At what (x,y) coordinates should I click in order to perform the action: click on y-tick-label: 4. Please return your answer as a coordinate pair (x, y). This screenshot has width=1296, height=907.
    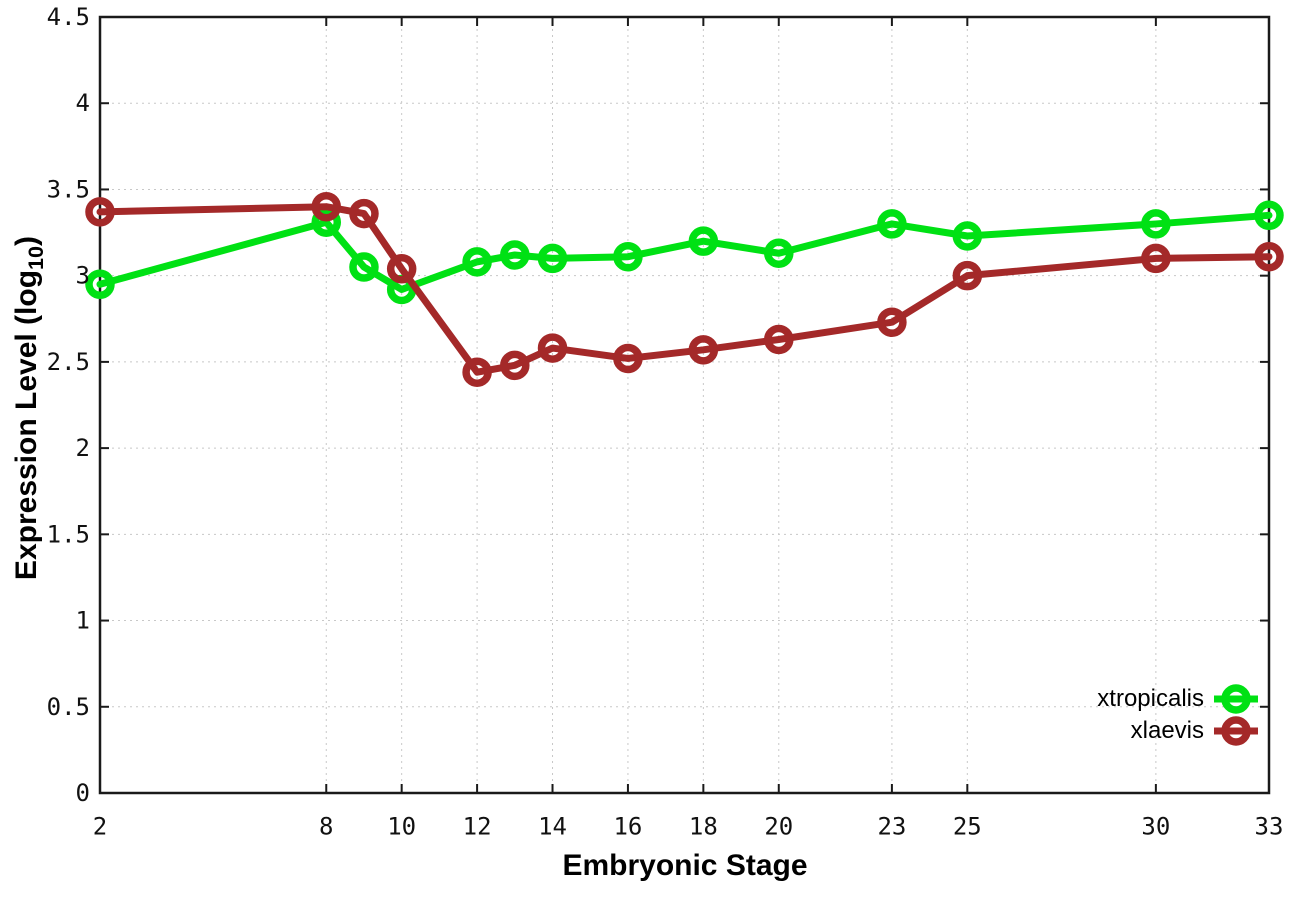
    Looking at the image, I should click on (83, 103).